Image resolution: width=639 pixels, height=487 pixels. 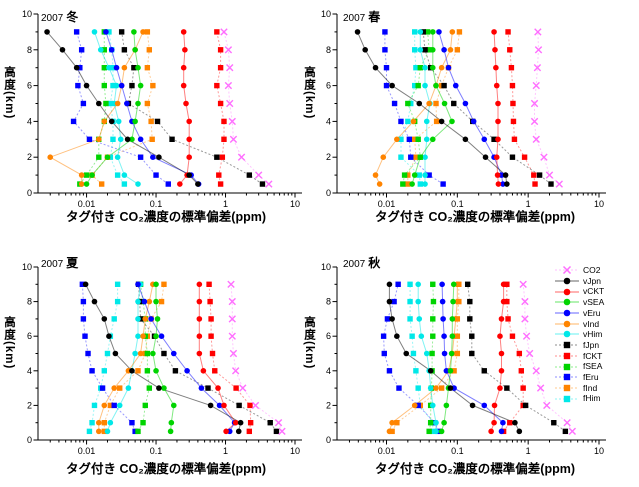 What do you see at coordinates (593, 355) in the screenshot?
I see `legend-label: fCKT` at bounding box center [593, 355].